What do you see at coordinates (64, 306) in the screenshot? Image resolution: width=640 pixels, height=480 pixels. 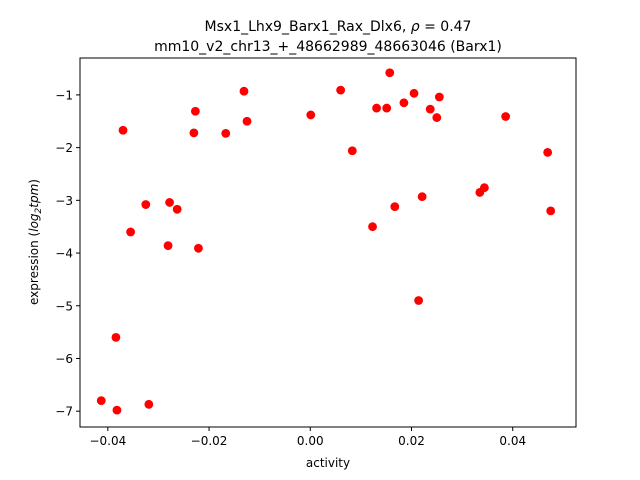 I see `y-tick-label: −5` at bounding box center [64, 306].